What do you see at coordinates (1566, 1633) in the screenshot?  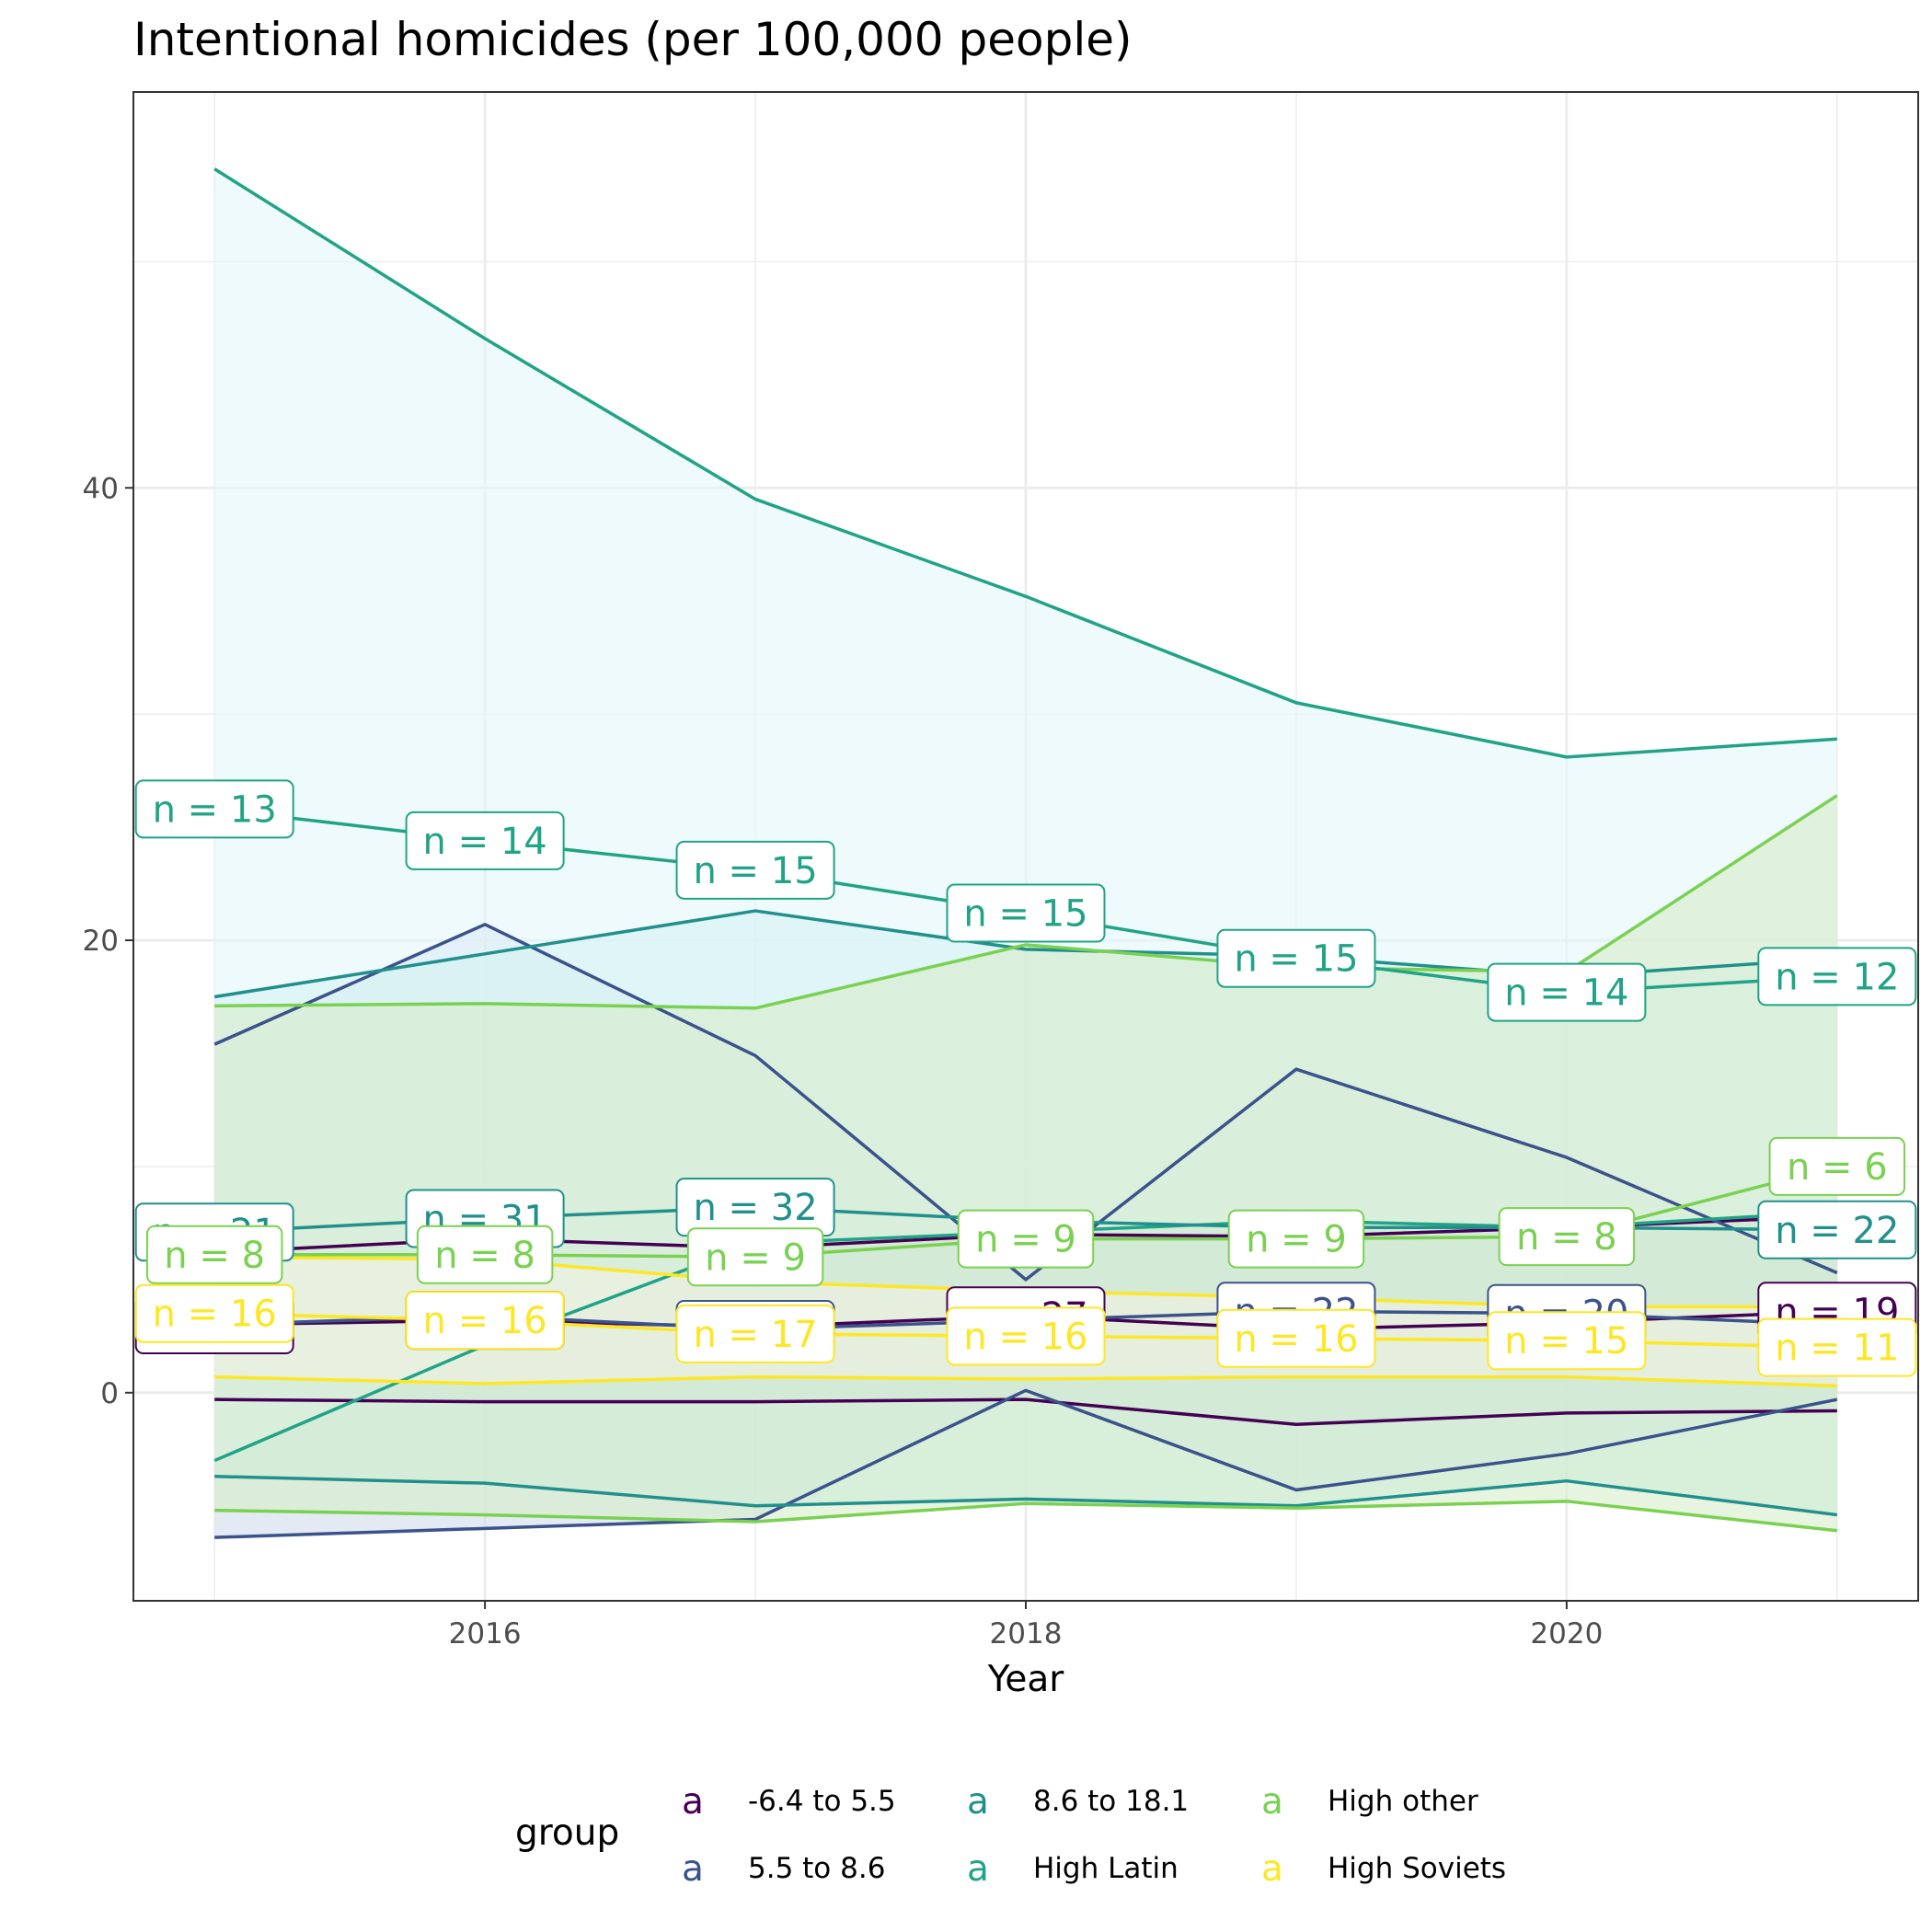 I see `x-tick-label: 2020` at bounding box center [1566, 1633].